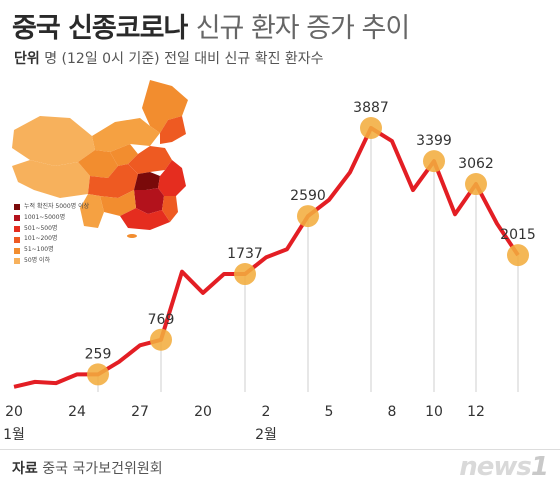 Image resolution: width=560 pixels, height=490 pixels. Describe the element at coordinates (266, 412) in the screenshot. I see `x-tick-label: 2` at that location.